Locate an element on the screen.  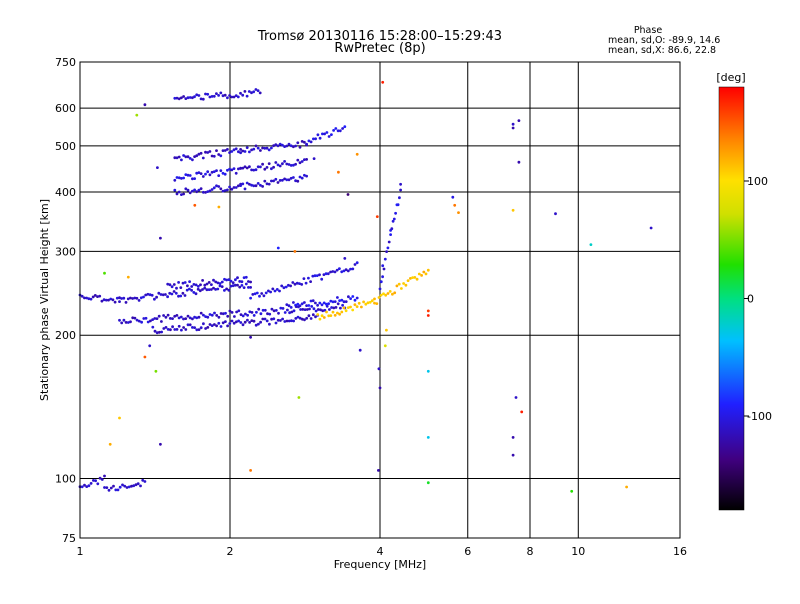
y-tick-label: 75 is located at coordinates (69, 538).